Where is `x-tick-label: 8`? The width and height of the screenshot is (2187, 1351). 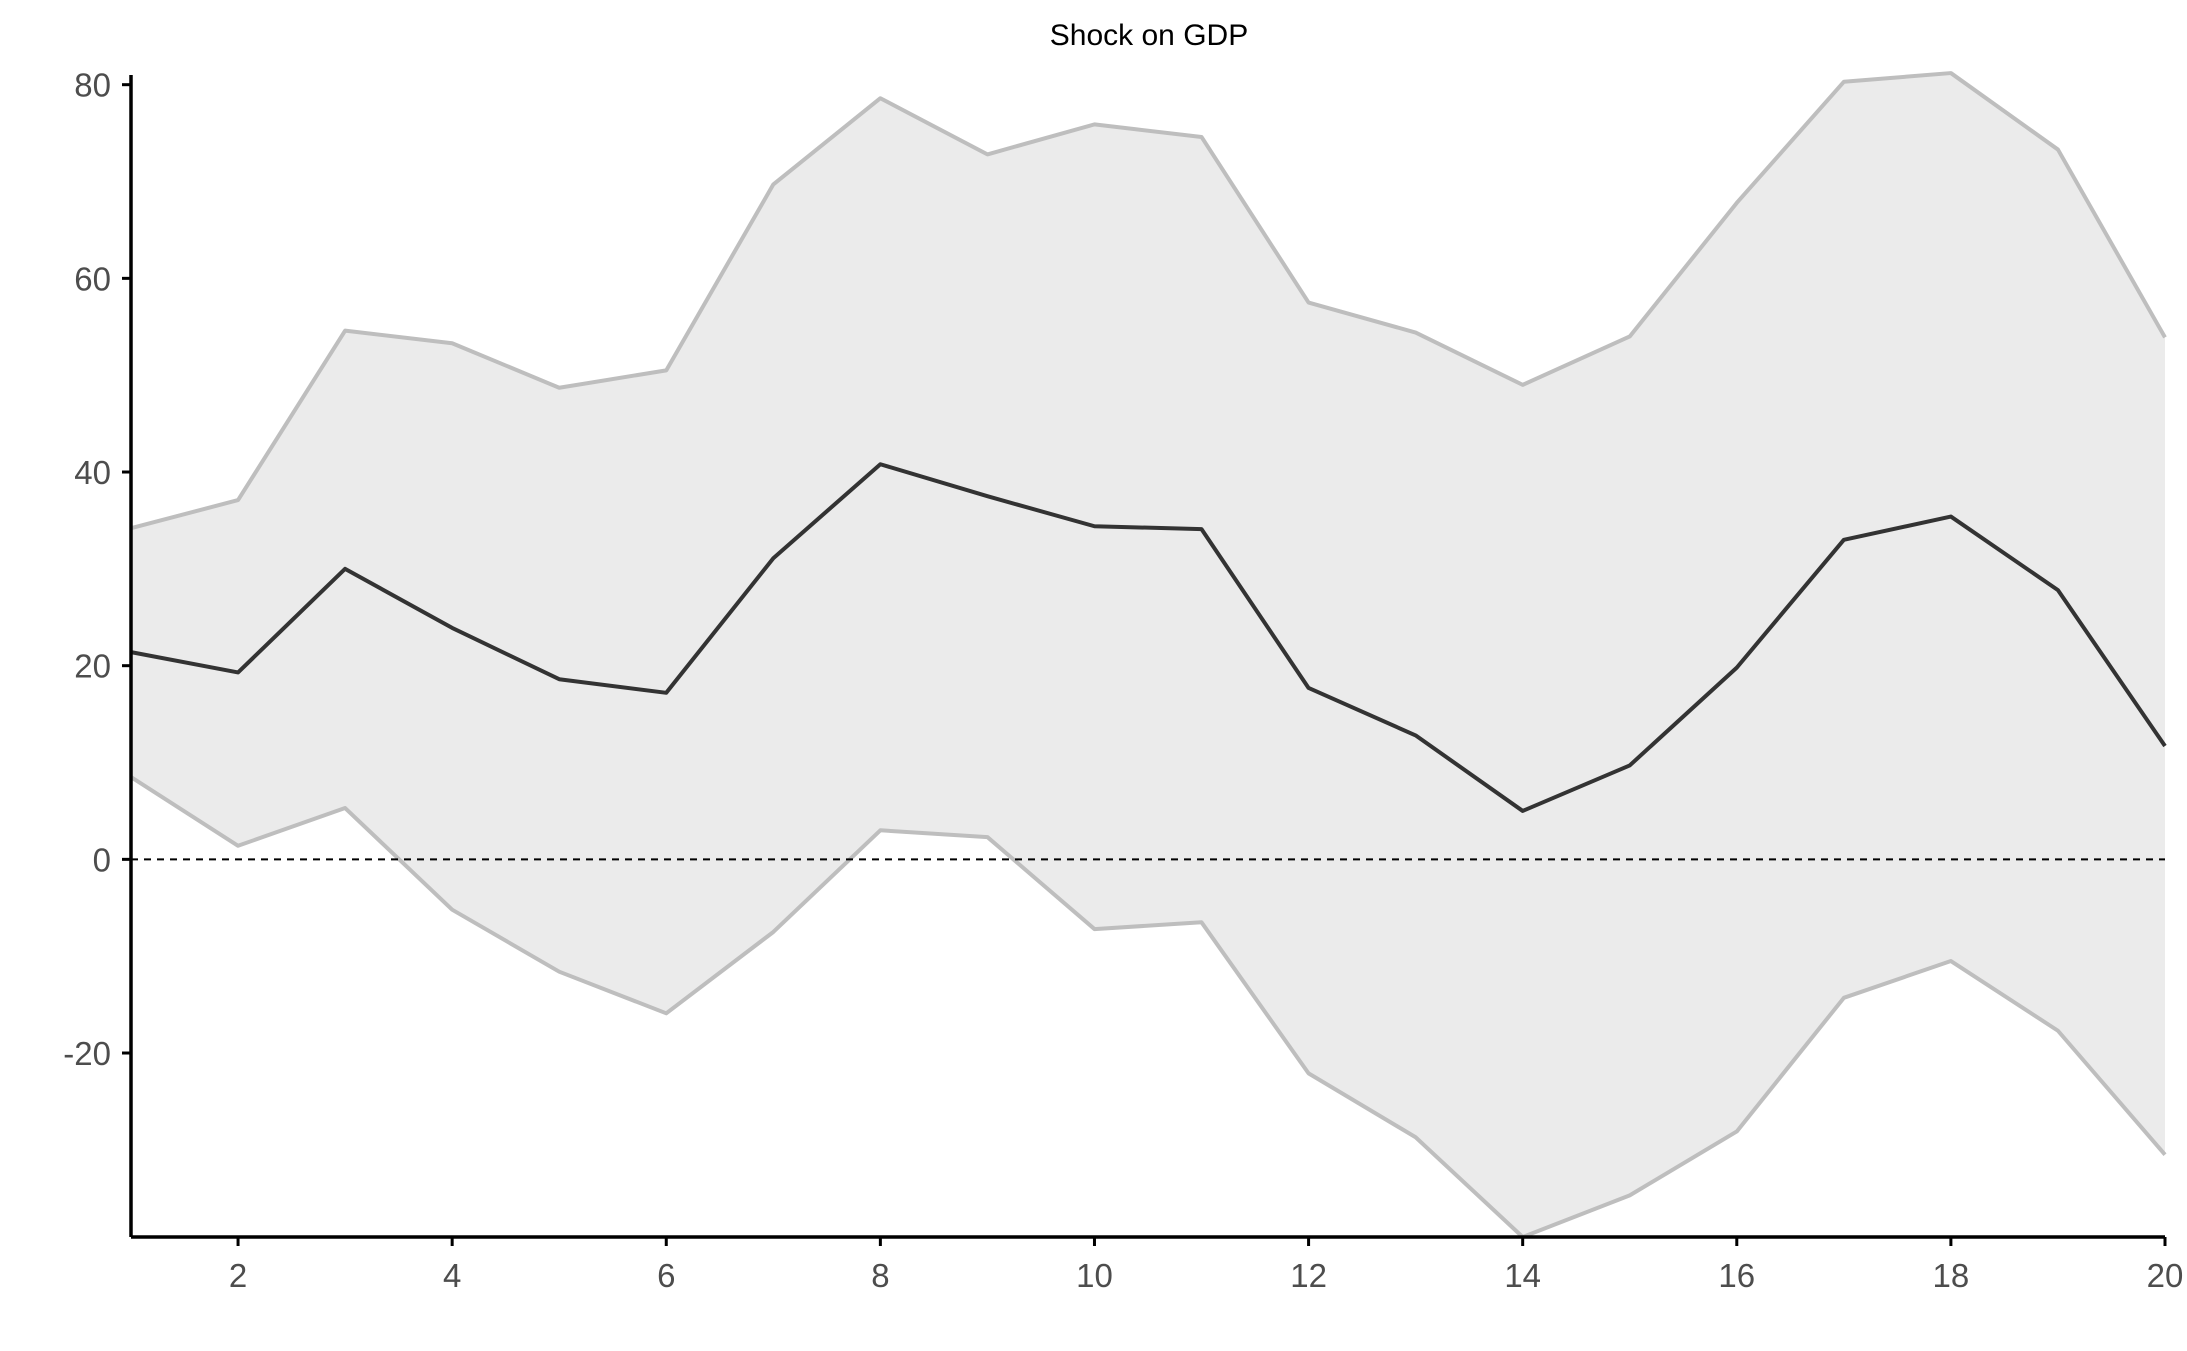
x-tick-label: 8 is located at coordinates (880, 1275).